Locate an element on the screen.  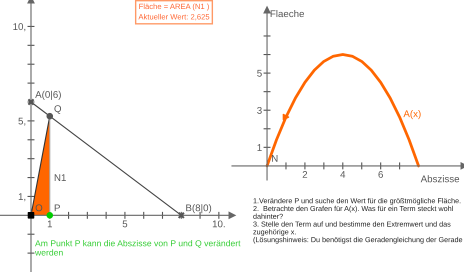
y-tick-label: 5, is located at coordinates (22, 122).